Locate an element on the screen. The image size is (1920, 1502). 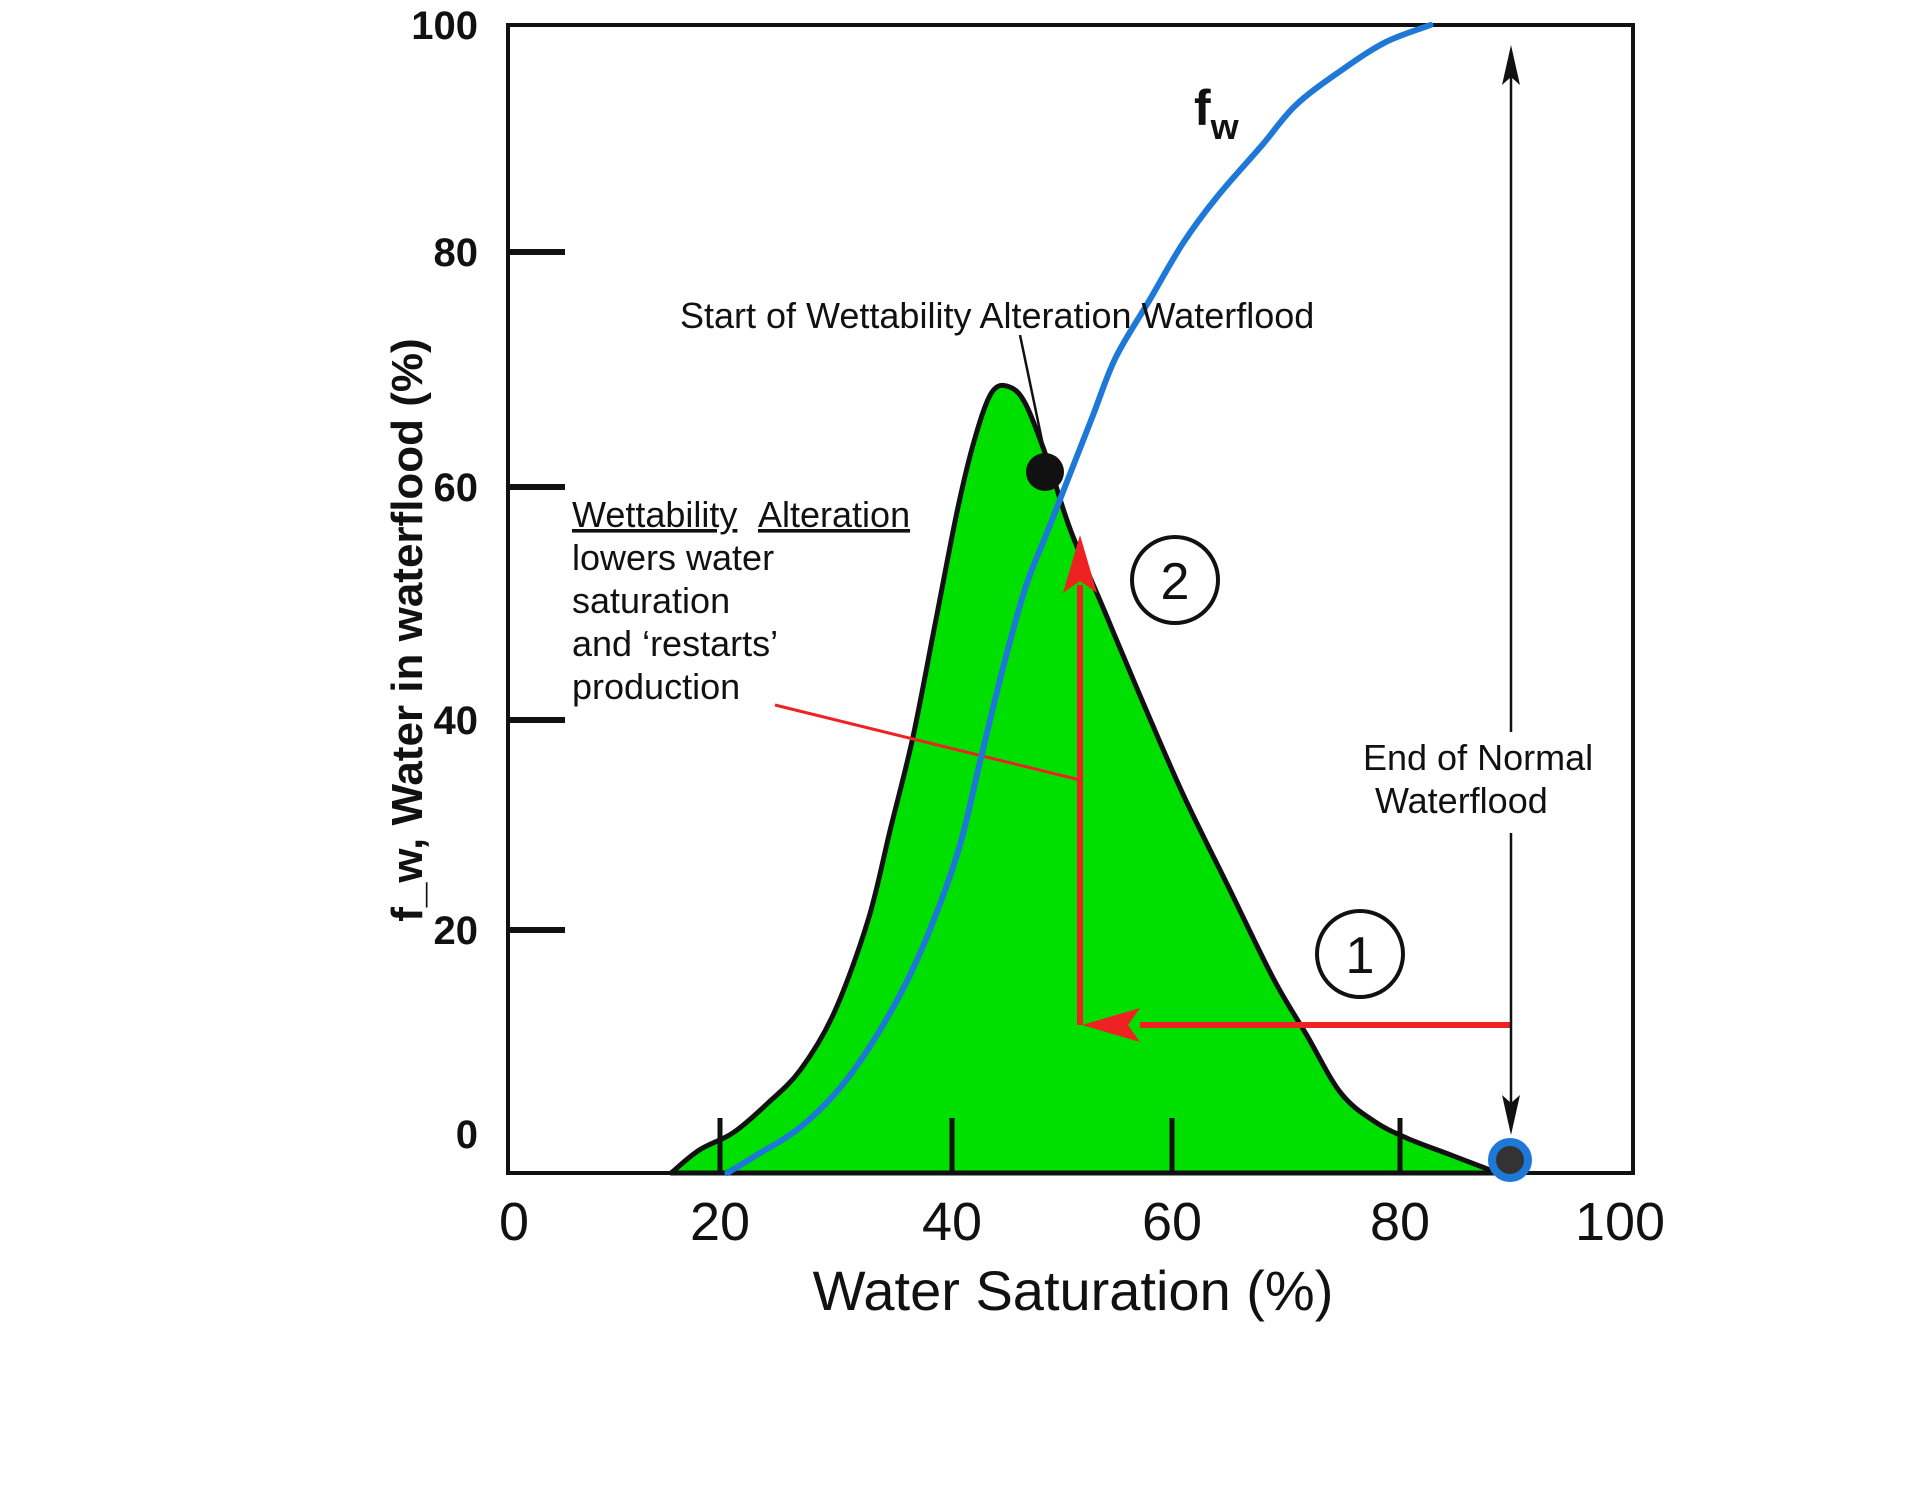
end-point-marker is located at coordinates (1510, 1160).